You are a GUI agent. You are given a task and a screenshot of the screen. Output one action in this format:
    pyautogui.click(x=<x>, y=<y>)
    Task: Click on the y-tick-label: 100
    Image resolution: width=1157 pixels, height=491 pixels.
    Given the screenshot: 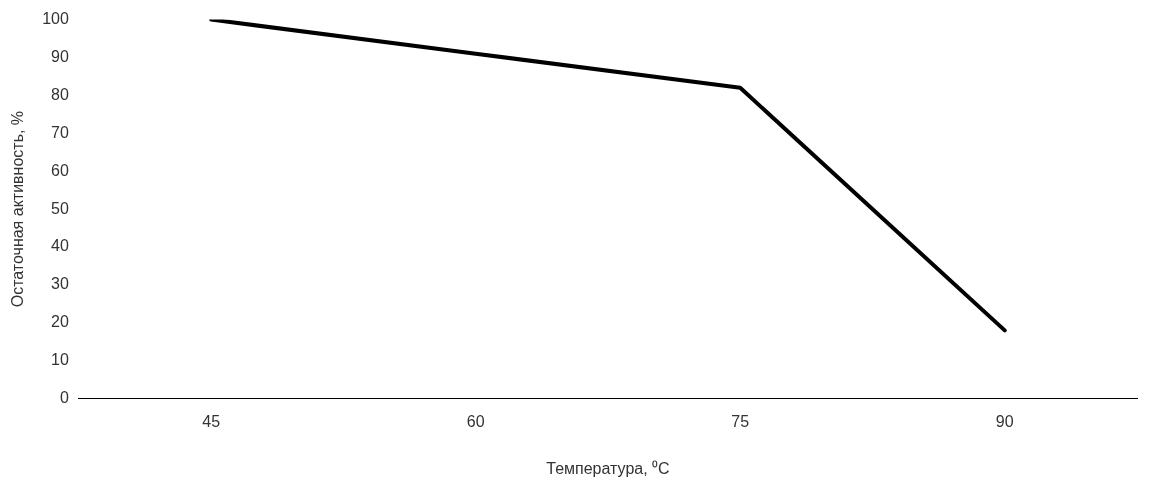 What is the action you would take?
    pyautogui.click(x=55, y=19)
    